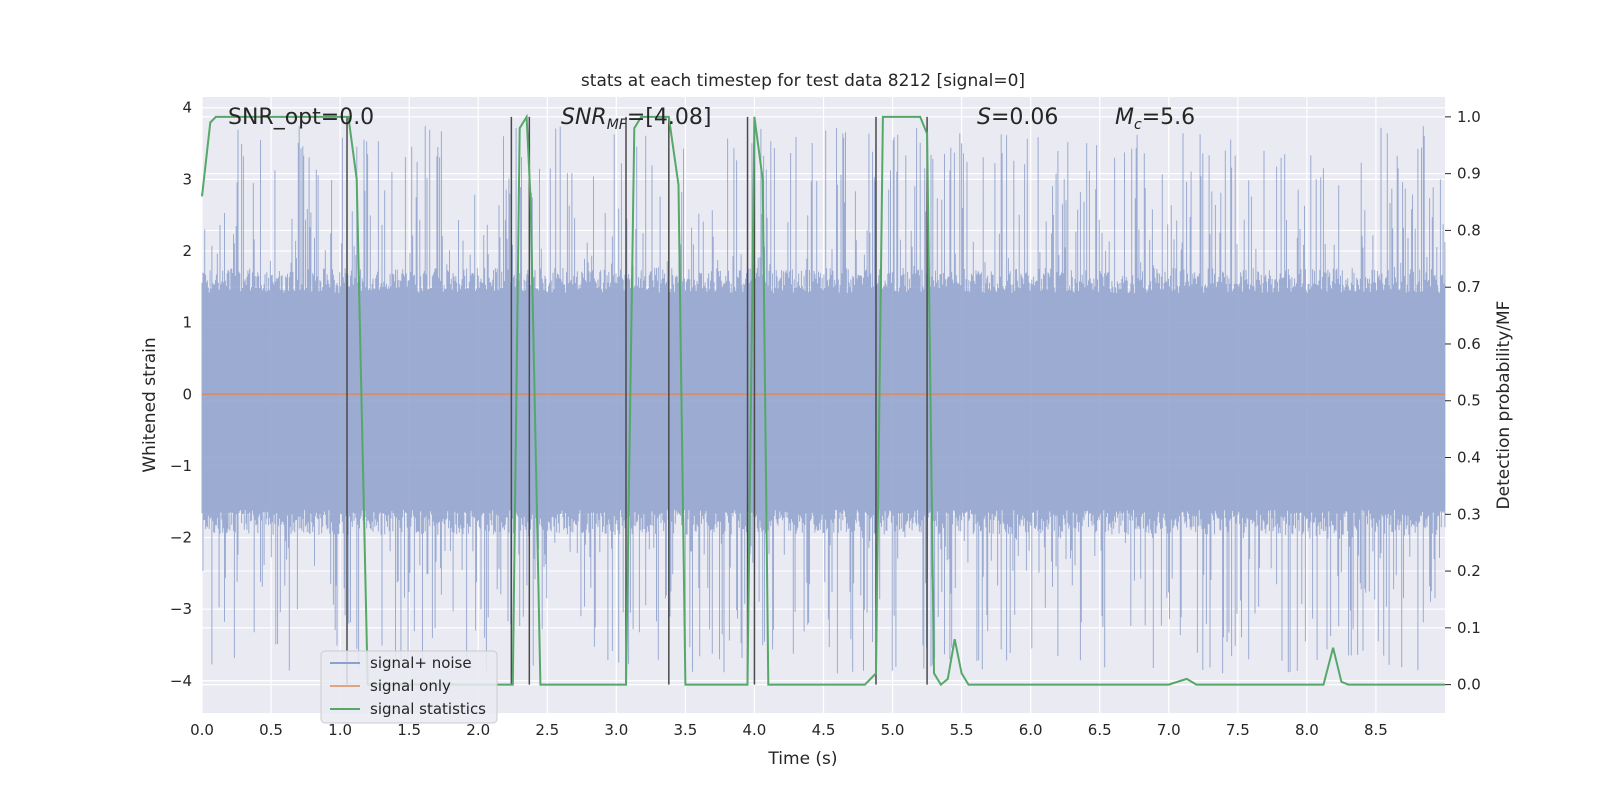  I want to click on x-tick-2: 1.0, so click(340, 730).